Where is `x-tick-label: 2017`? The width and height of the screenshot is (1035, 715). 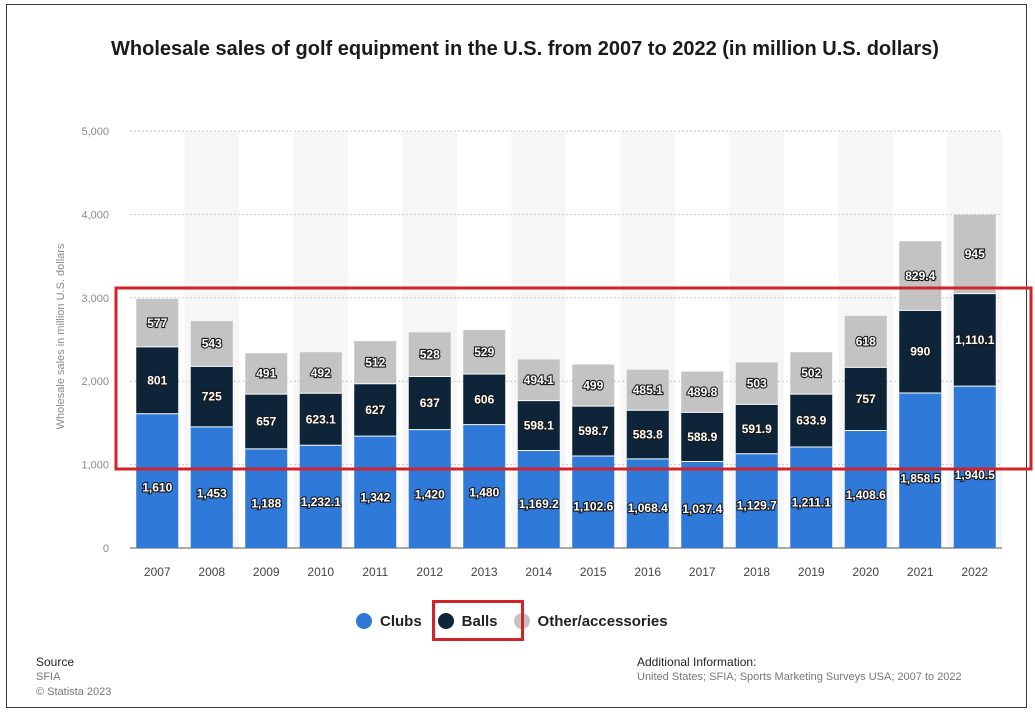
x-tick-label: 2017 is located at coordinates (702, 572).